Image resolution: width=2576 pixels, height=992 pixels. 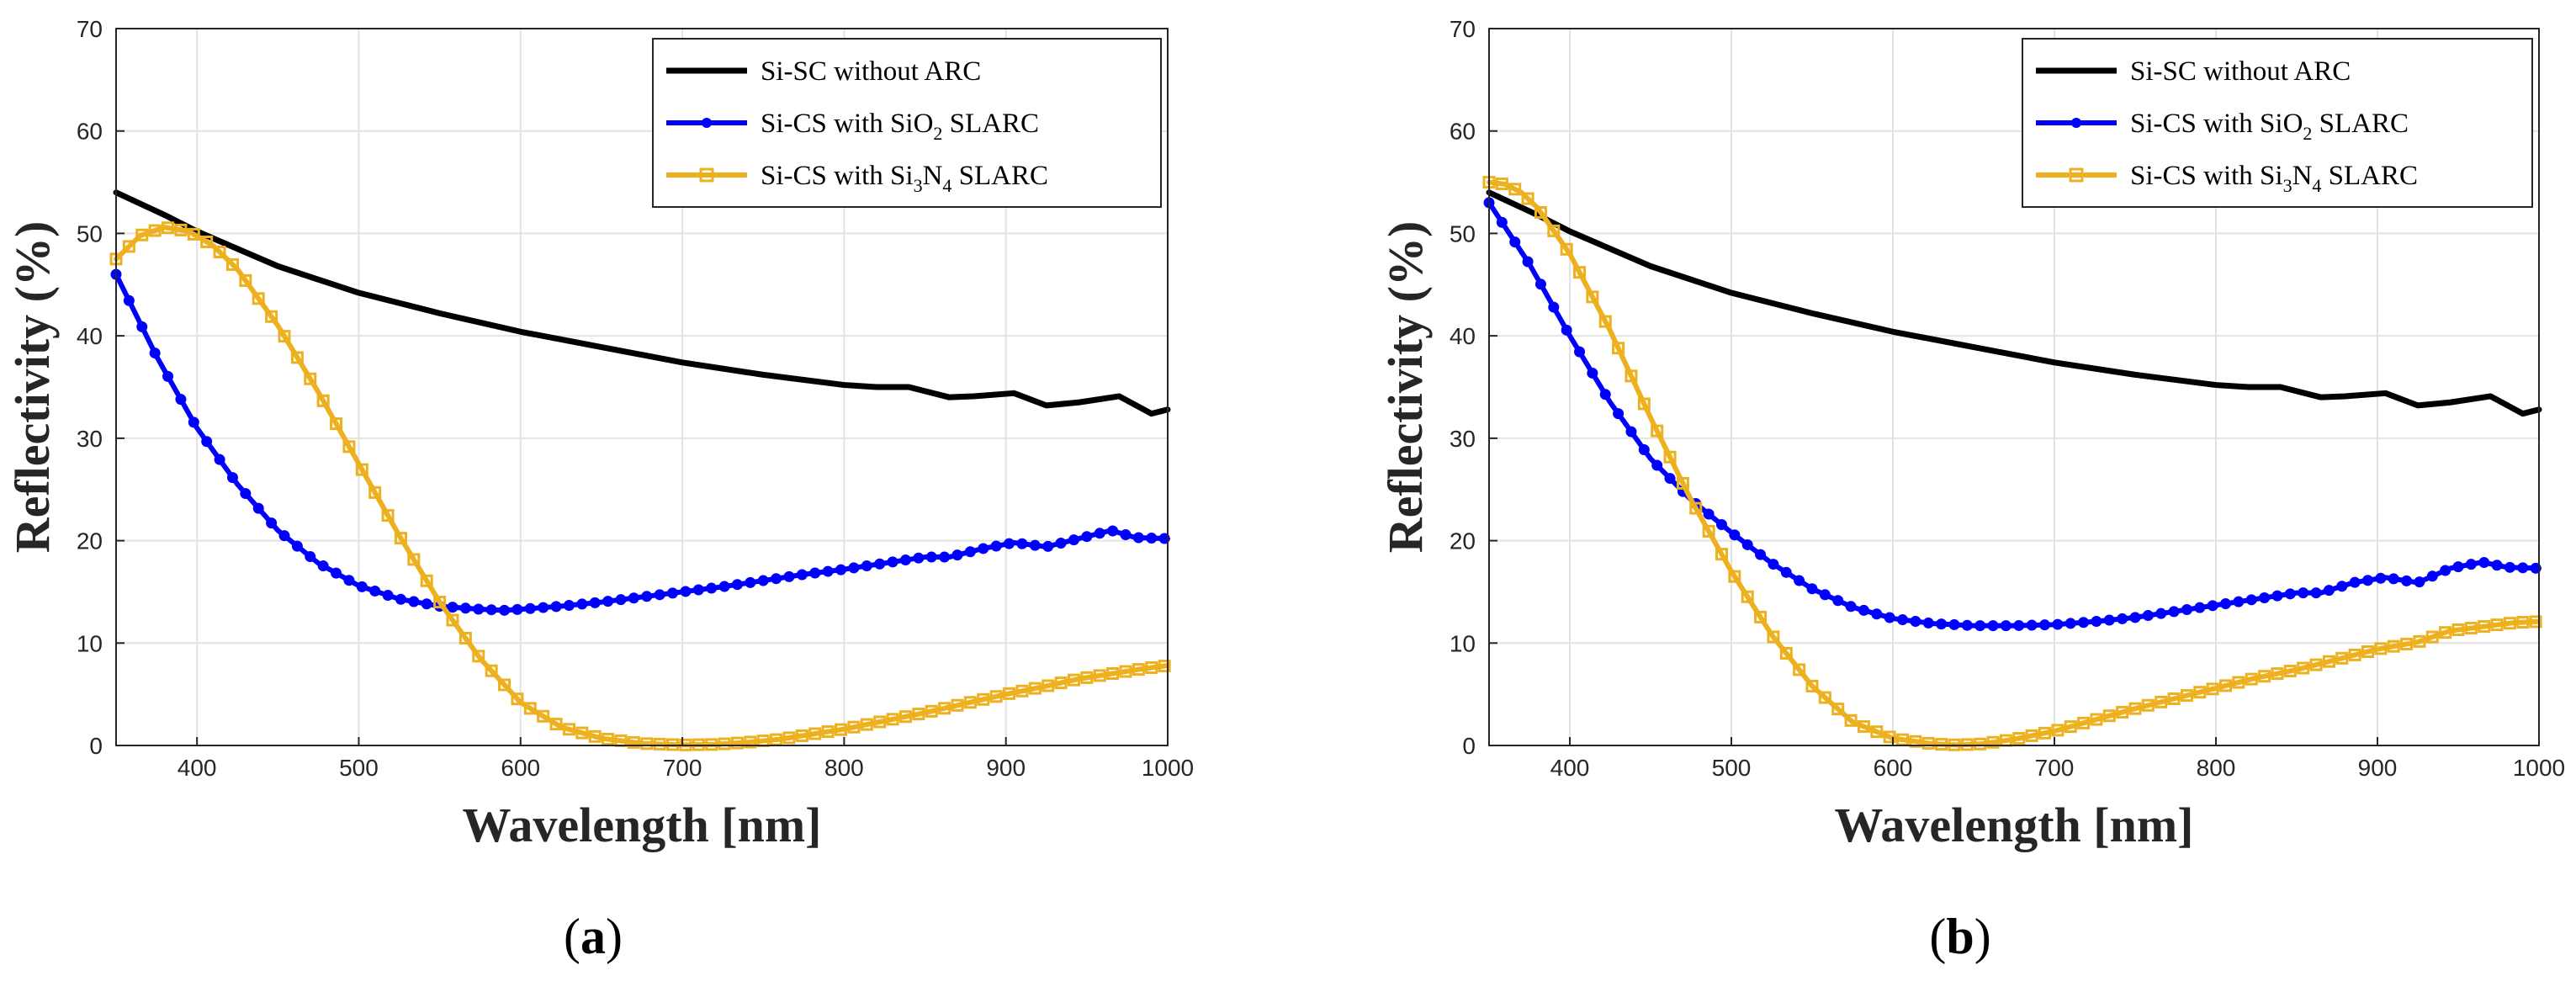 What do you see at coordinates (1463, 439) in the screenshot?
I see `y-tick-label: 30` at bounding box center [1463, 439].